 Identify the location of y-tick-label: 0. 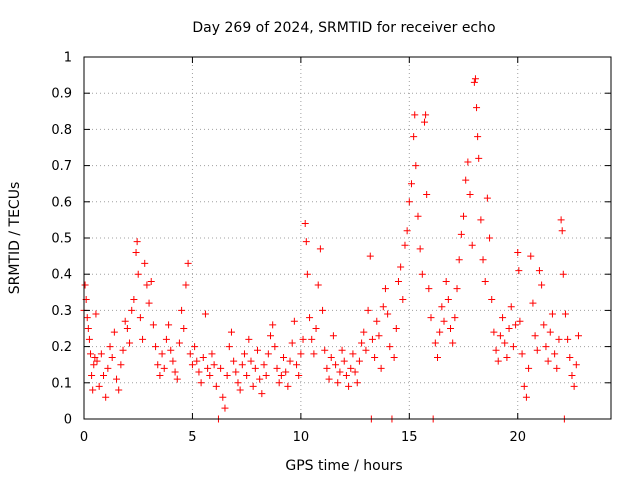
(68, 420).